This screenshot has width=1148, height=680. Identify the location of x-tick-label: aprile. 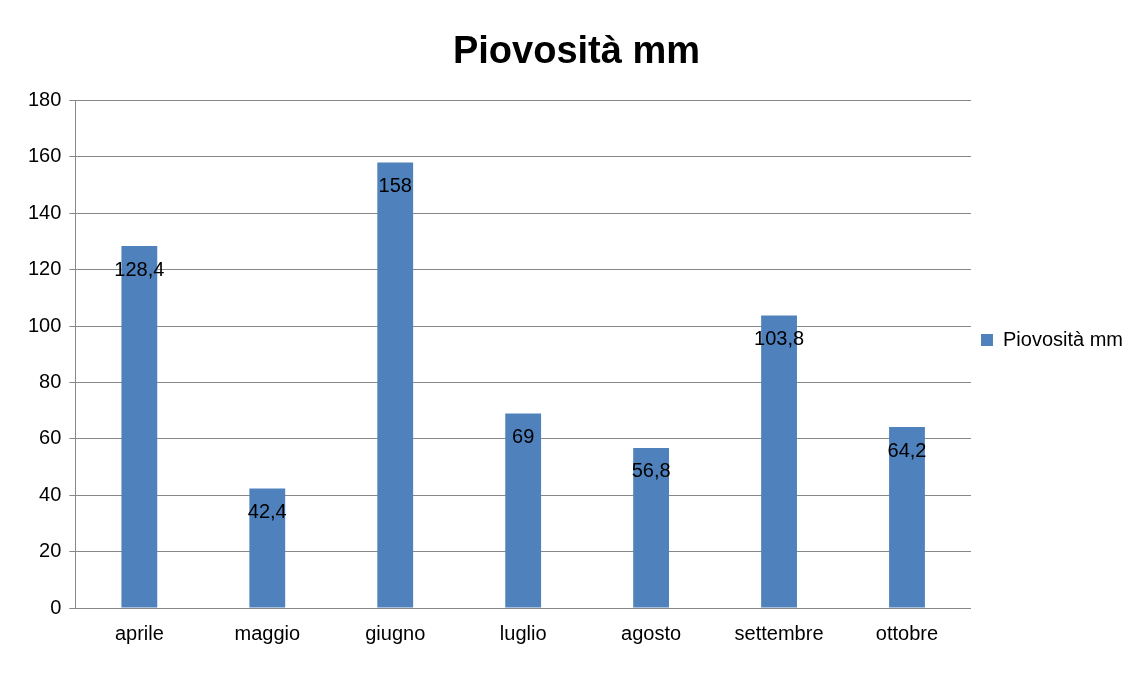
(139, 632).